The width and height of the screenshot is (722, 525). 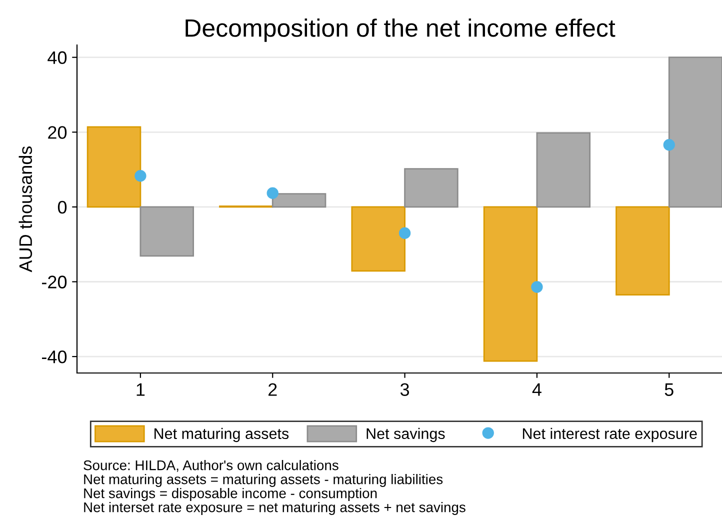 What do you see at coordinates (609, 435) in the screenshot?
I see `legend-label: Net interest rate exposure` at bounding box center [609, 435].